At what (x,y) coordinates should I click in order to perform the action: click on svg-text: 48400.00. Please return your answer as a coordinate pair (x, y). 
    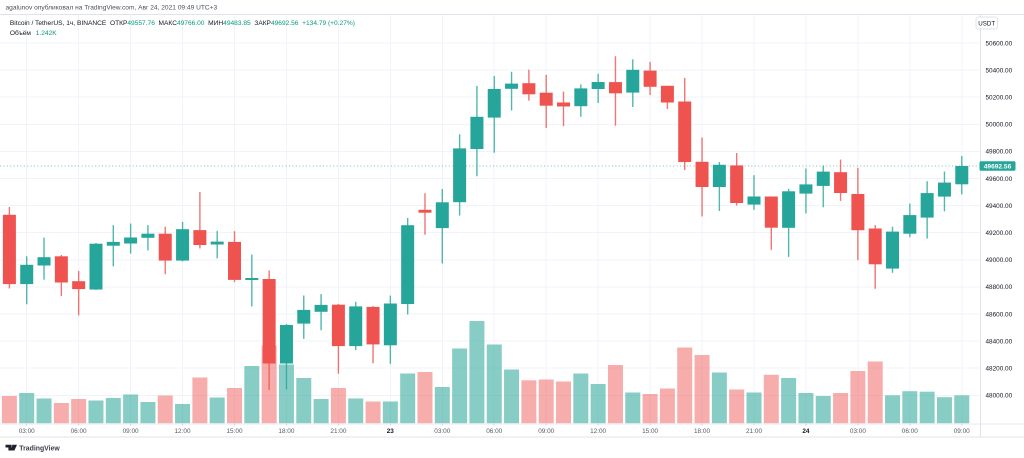
    Looking at the image, I should click on (999, 341).